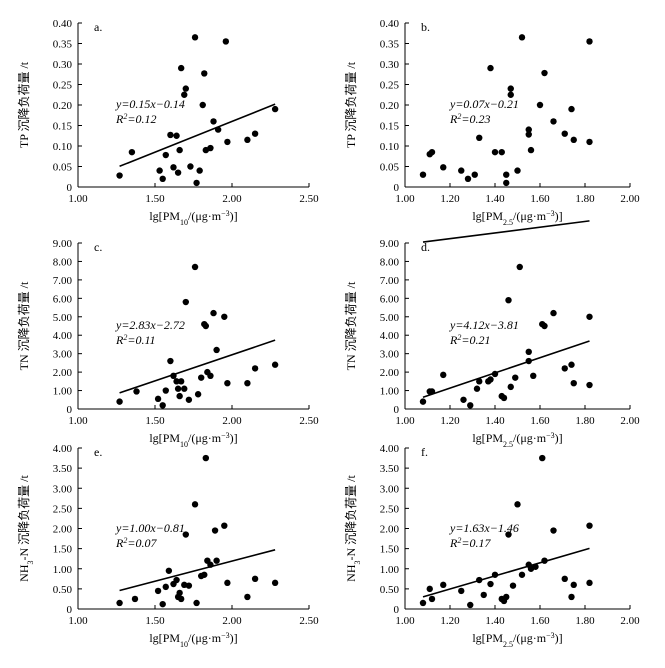  I want to click on x-tick-label: 1.60, so click(540, 421).